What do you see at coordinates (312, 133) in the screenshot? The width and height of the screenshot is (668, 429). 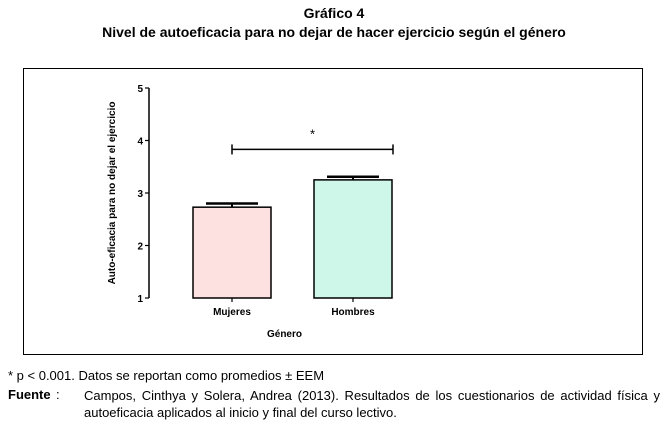 I see `significance-marker: *` at bounding box center [312, 133].